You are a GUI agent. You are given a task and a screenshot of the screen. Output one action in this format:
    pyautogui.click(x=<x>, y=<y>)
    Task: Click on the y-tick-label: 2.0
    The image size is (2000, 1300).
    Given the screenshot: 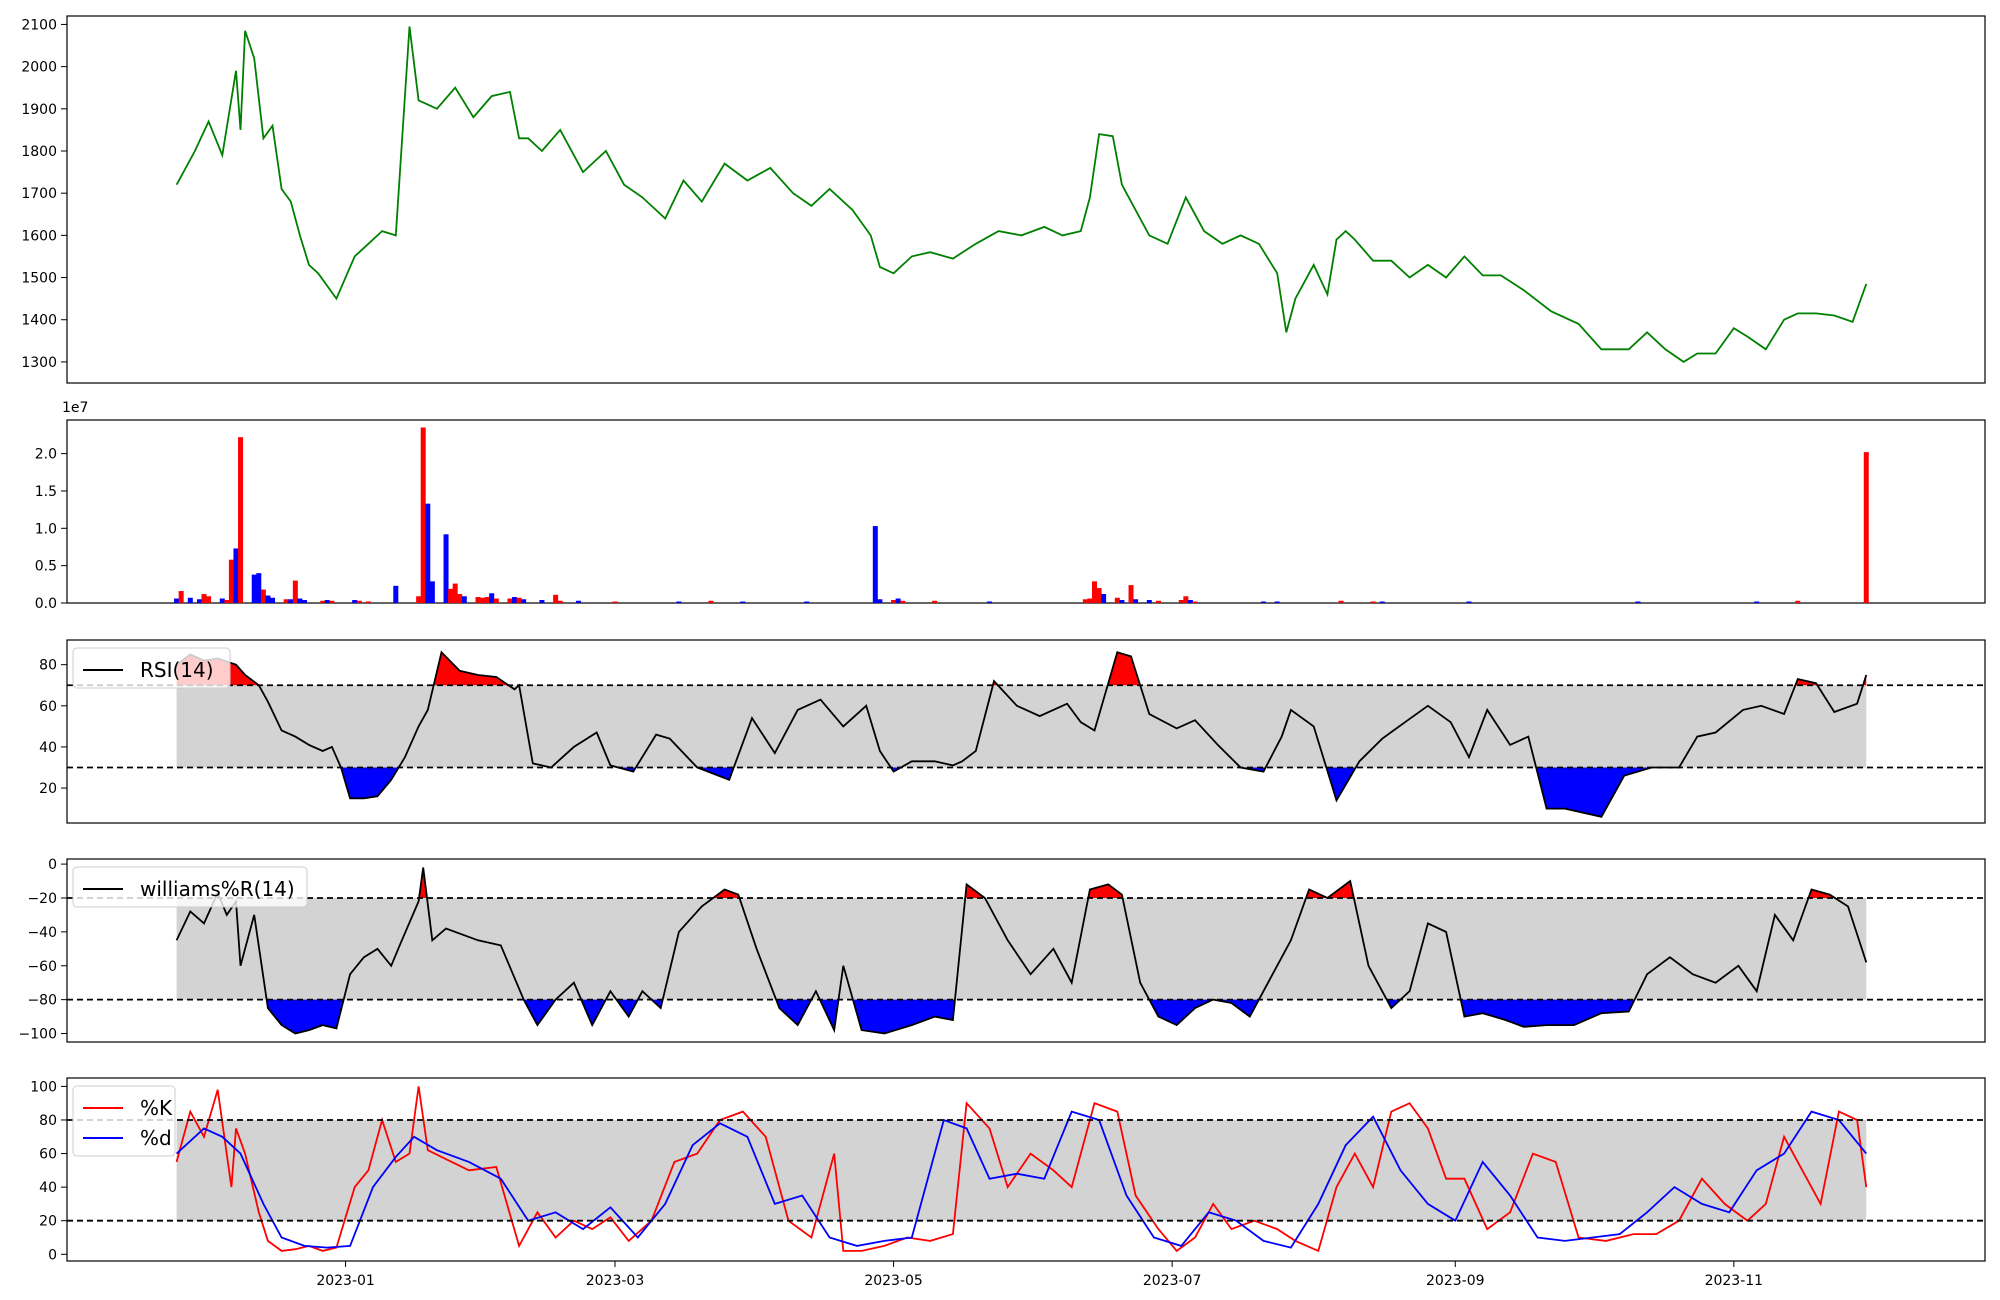 What is the action you would take?
    pyautogui.click(x=46, y=455)
    